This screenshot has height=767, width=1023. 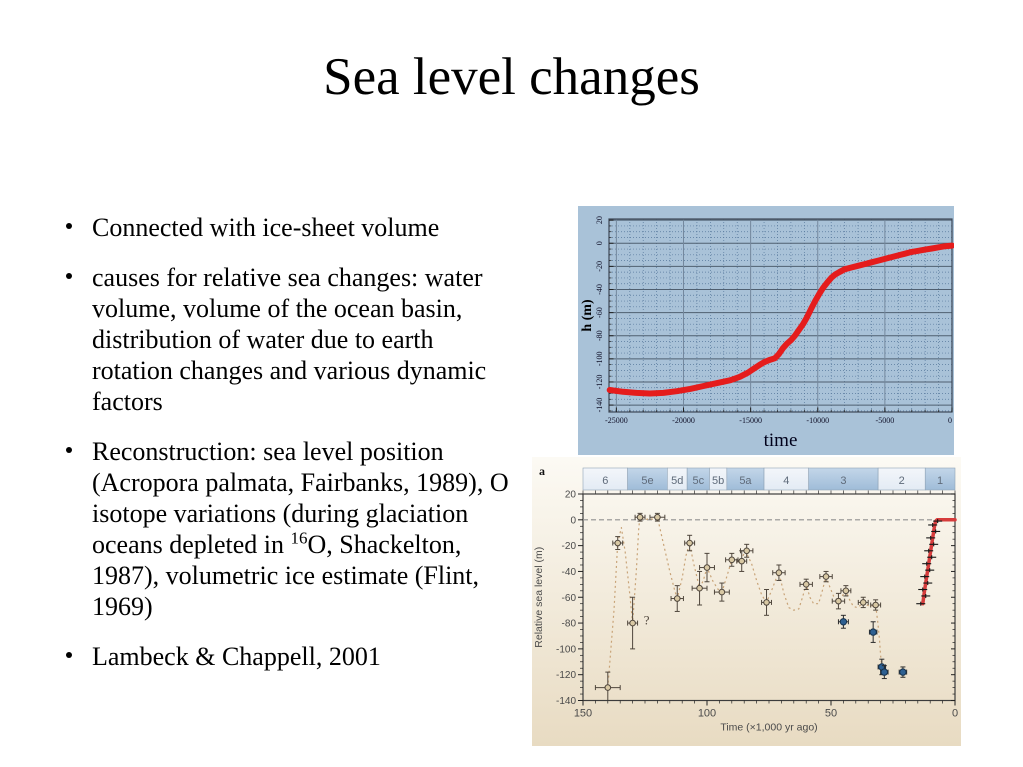 What do you see at coordinates (699, 481) in the screenshot?
I see `svg-text: 5c` at bounding box center [699, 481].